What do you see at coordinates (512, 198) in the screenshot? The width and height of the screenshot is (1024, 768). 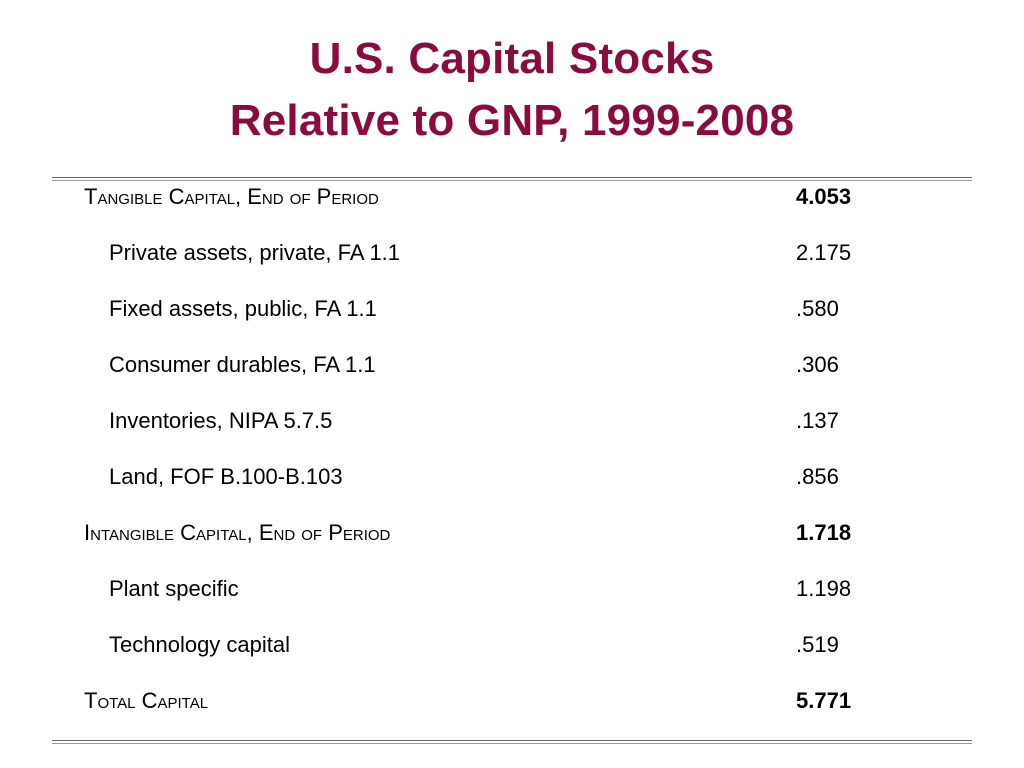 I see `table-row-tangible-capital: Tangible Capital, End of Period 4.053` at bounding box center [512, 198].